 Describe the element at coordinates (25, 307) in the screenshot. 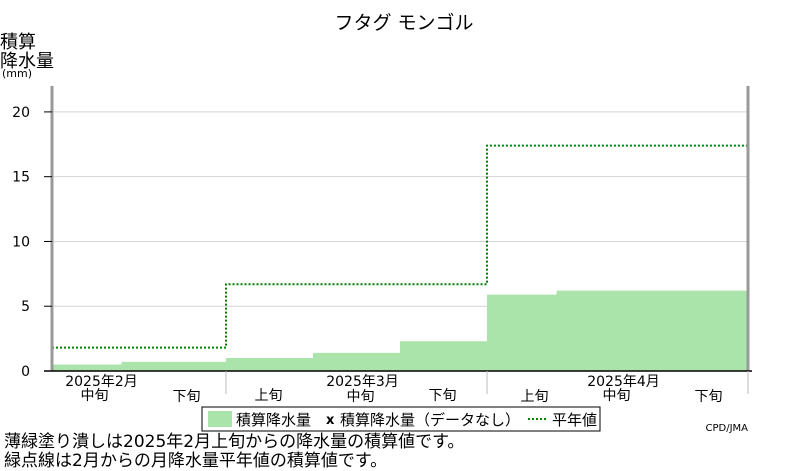

I see `y-tick-label-5: 5` at that location.